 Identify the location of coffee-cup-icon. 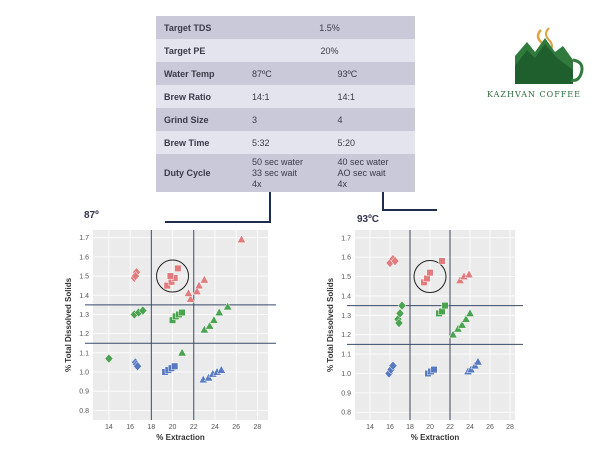
(549, 55).